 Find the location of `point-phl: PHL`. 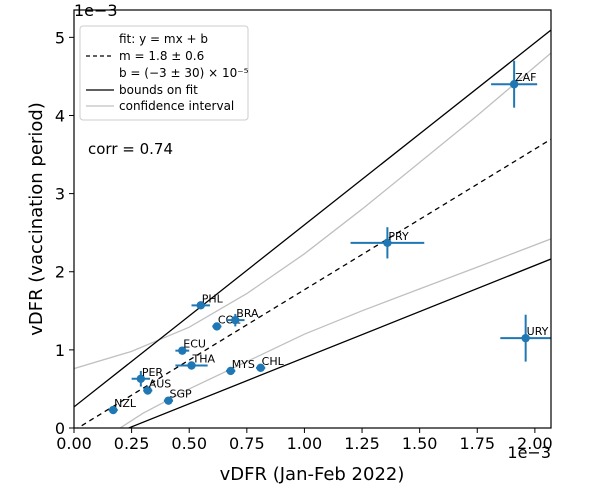

point-phl: PHL is located at coordinates (207, 301).